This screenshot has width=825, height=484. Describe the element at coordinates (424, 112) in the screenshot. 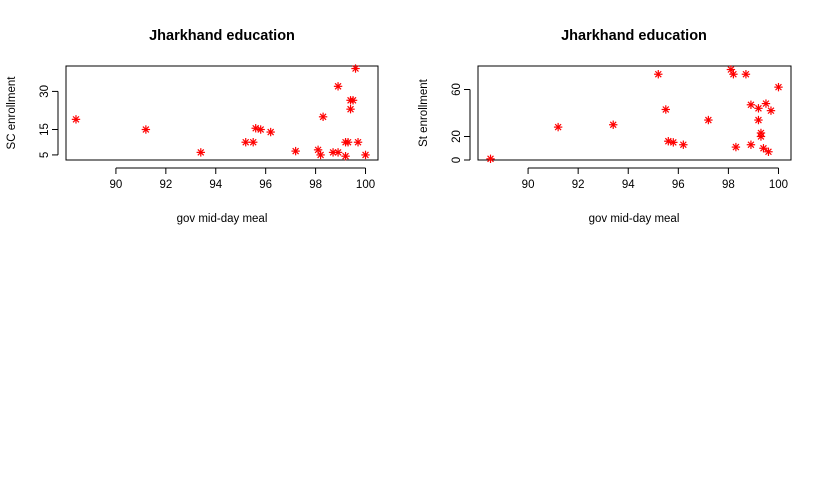

I see `y-axis-label: St enrollment` at that location.